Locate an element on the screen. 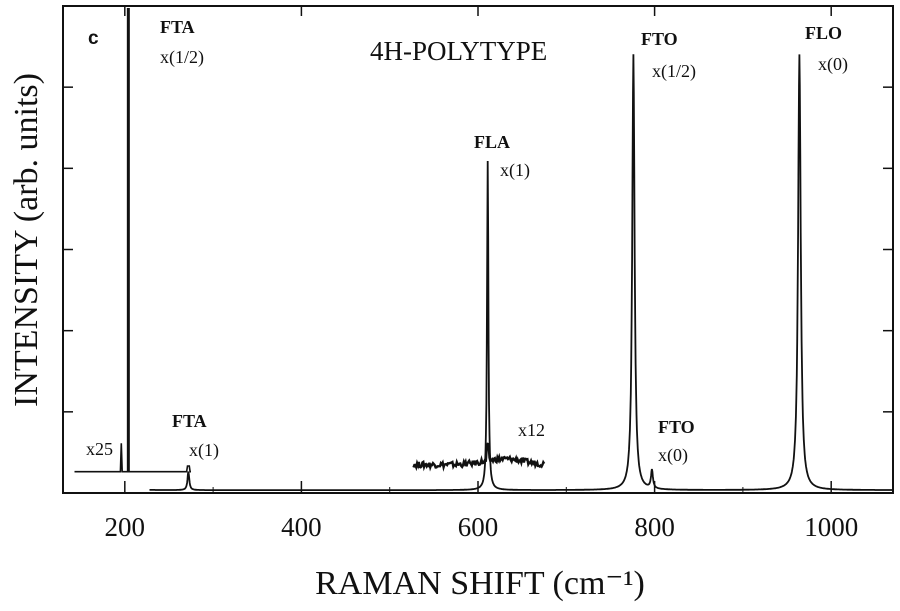  magnification-x25-label: x25 is located at coordinates (99, 449).